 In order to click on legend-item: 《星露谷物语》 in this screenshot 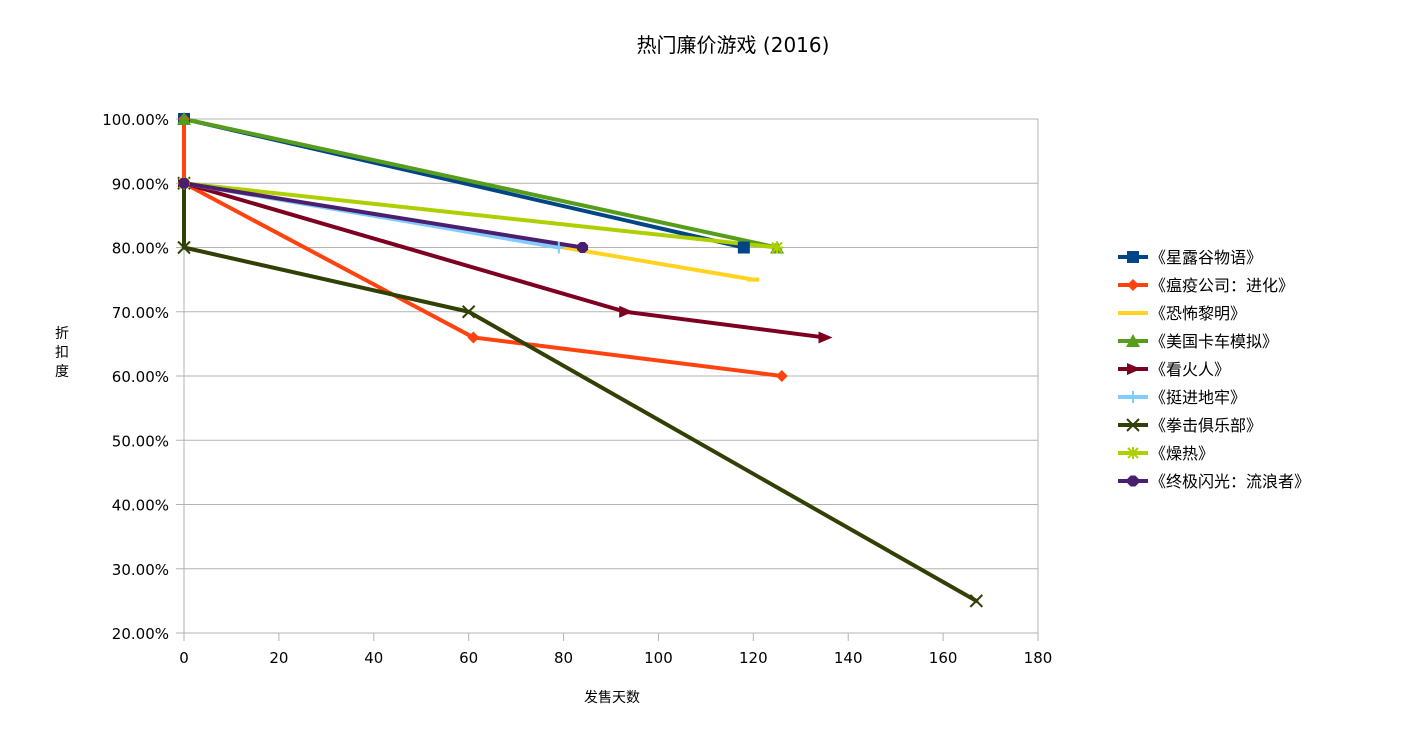, I will do `click(1190, 257)`.